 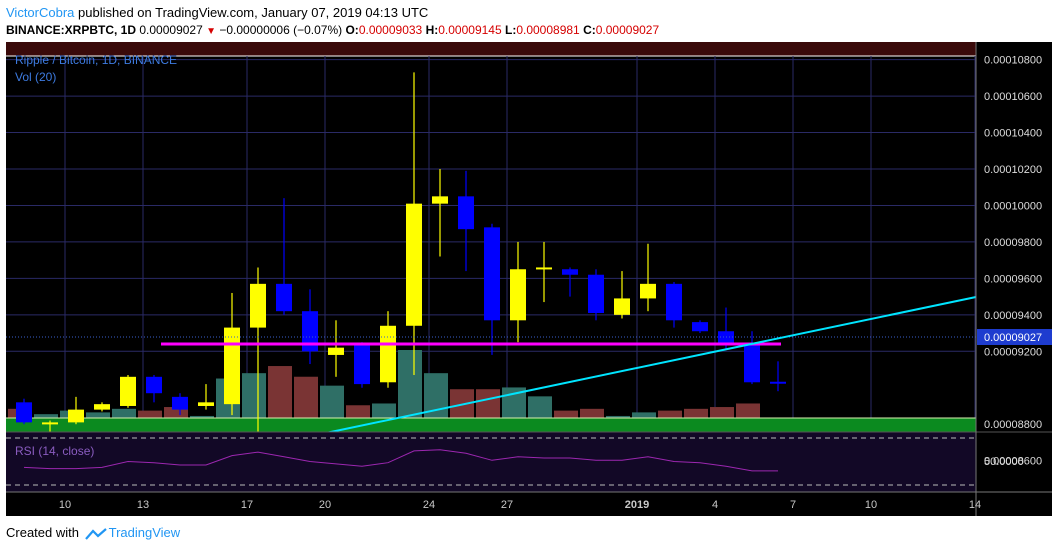 I want to click on chart-legend-title: Ripple / Bitcoin, 1D, BINANCE, so click(x=96, y=60).